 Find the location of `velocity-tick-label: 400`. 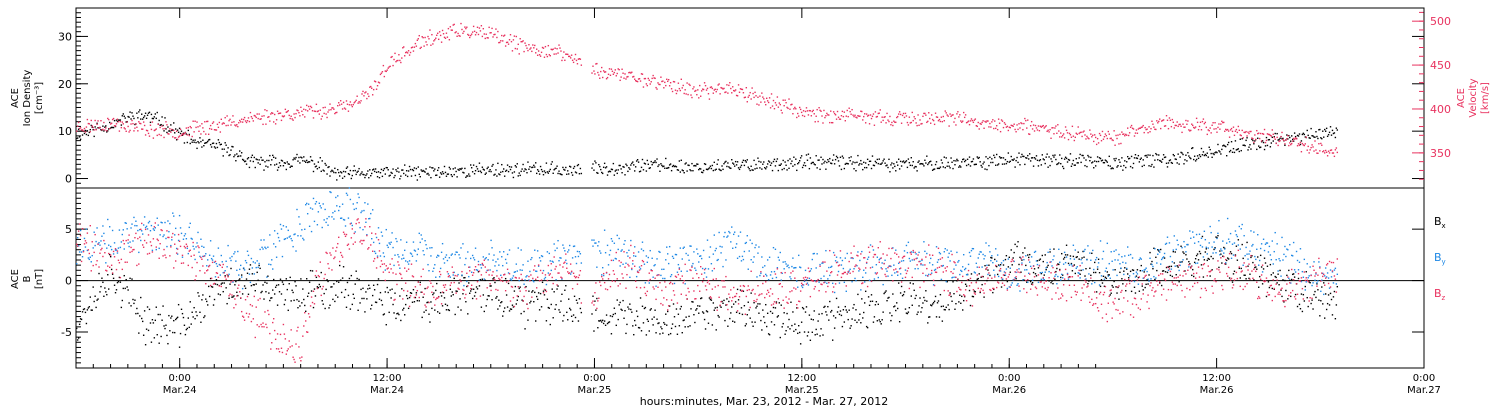

velocity-tick-label: 400 is located at coordinates (1440, 109).